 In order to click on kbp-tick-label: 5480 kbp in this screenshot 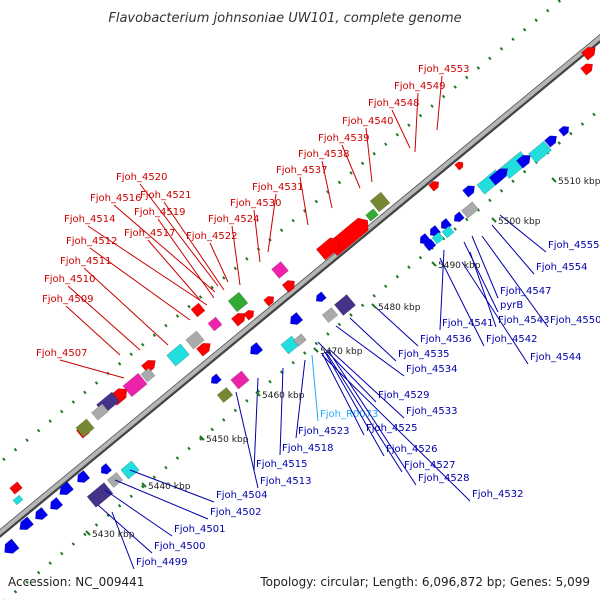, I will do `click(399, 308)`.